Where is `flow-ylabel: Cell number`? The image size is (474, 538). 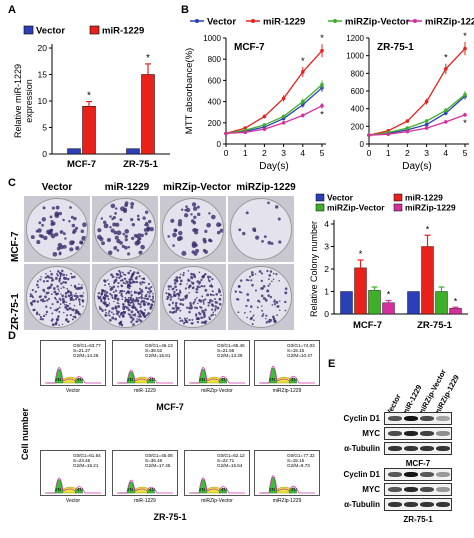
flow-ylabel: Cell number is located at coordinates (25, 433).